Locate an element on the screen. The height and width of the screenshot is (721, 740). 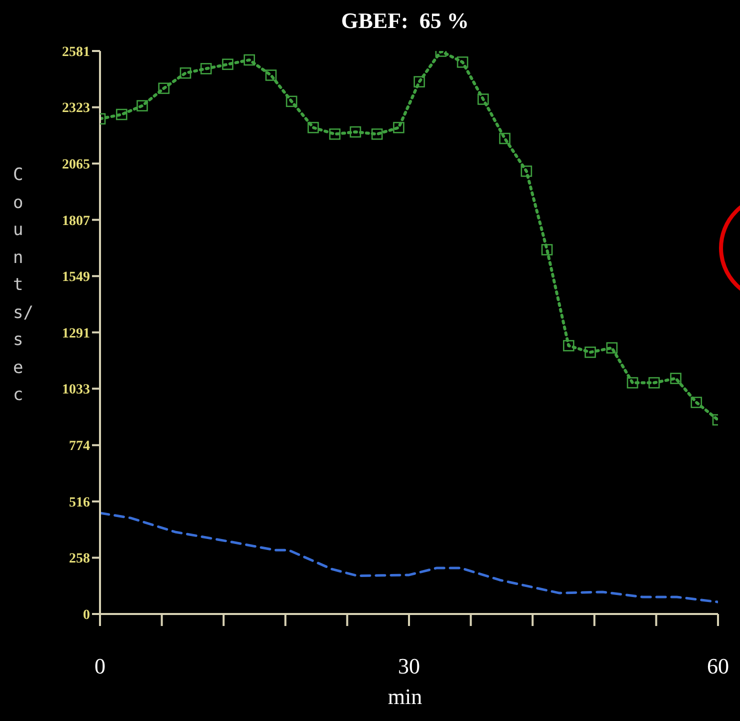
x-tick-label: 0 is located at coordinates (100, 666).